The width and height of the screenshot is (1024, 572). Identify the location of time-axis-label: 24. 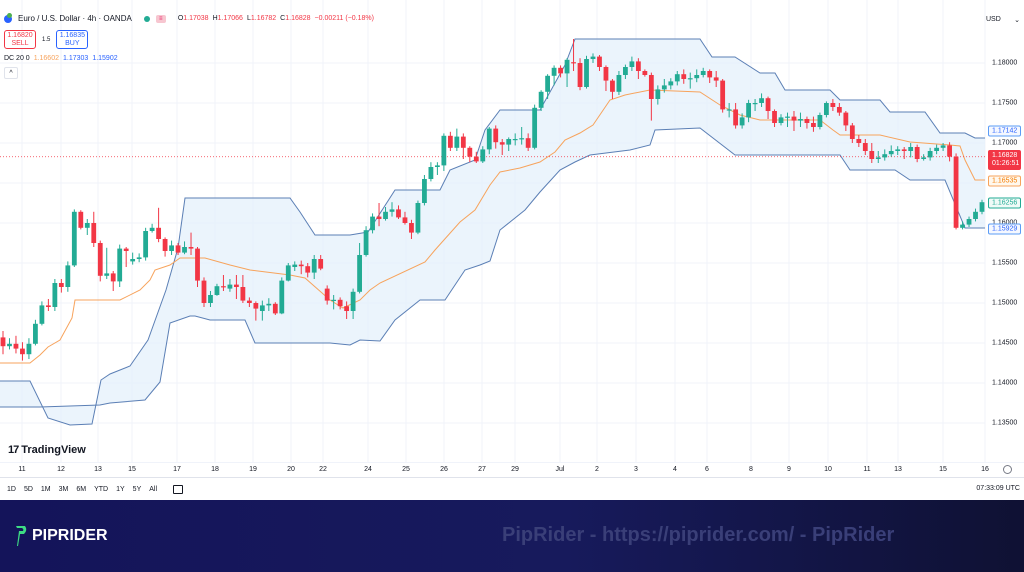
(368, 469).